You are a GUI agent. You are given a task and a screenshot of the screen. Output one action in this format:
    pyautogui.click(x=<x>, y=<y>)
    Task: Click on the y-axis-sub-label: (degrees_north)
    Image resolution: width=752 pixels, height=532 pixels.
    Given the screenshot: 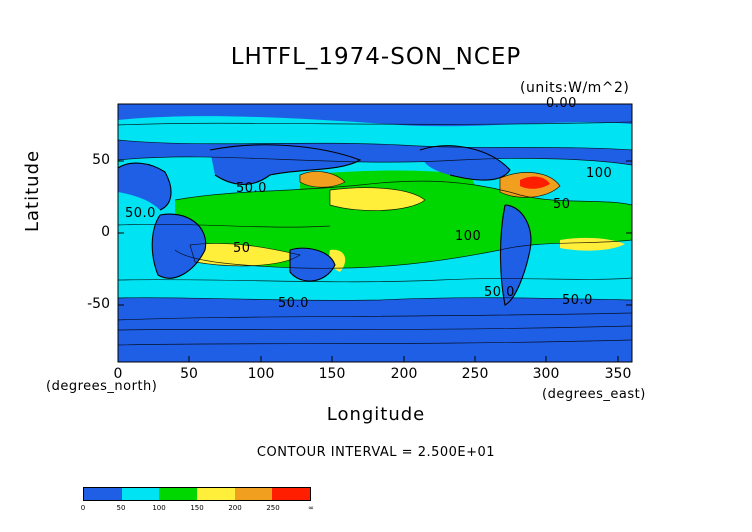 What is the action you would take?
    pyautogui.click(x=102, y=386)
    